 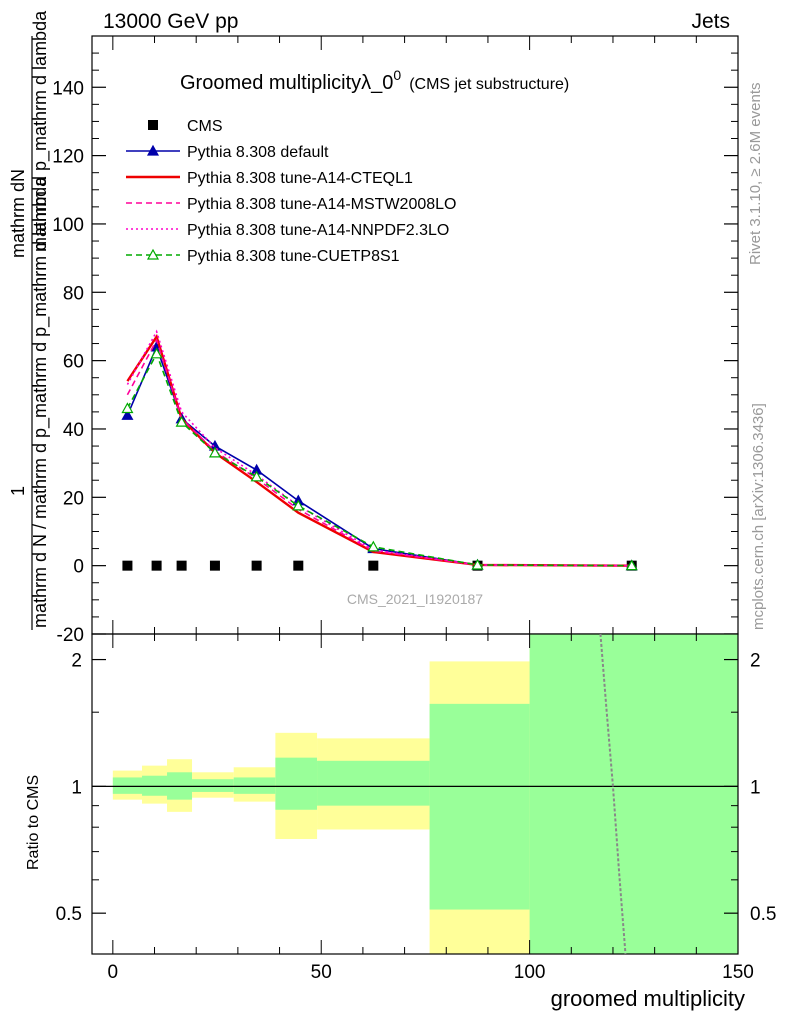 What do you see at coordinates (293, 256) in the screenshot?
I see `legend-entry-label: Pythia 8.308 tune-CUETP8S1` at bounding box center [293, 256].